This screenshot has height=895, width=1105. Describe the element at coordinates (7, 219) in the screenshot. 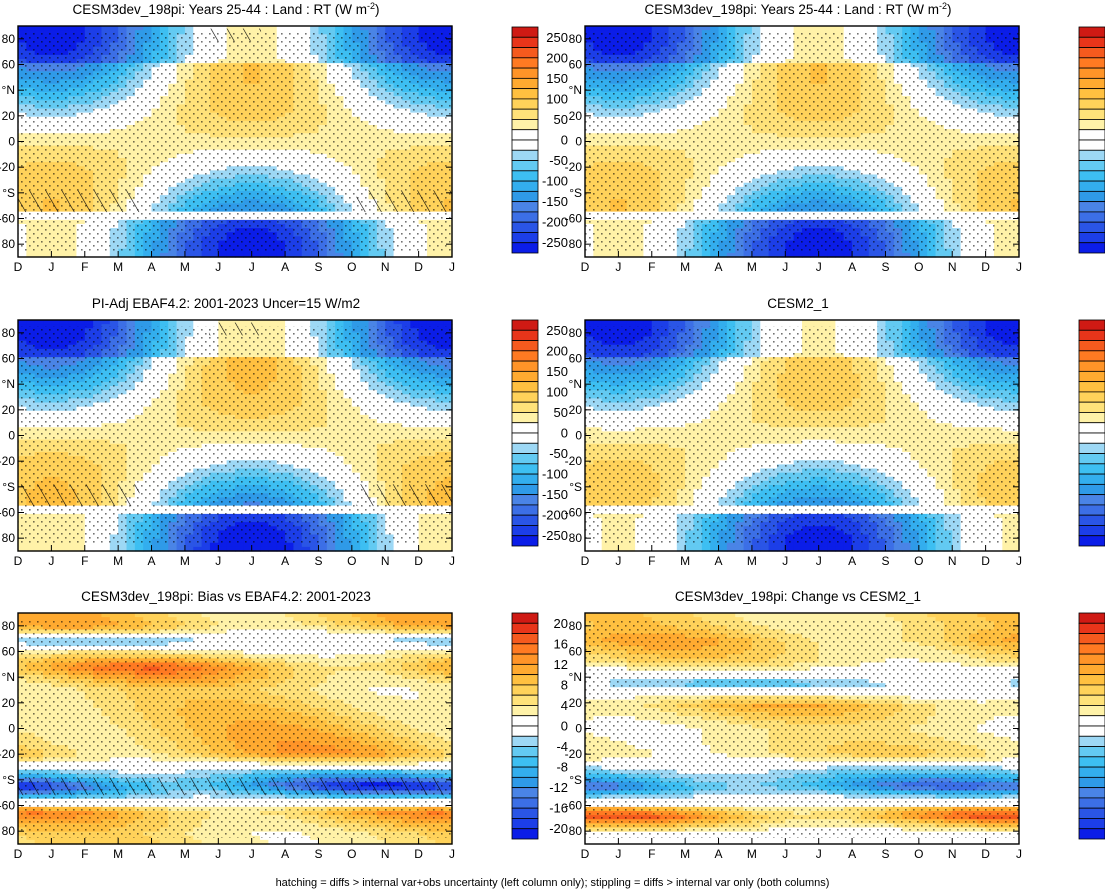

I see `y-tick-label: -60` at that location.